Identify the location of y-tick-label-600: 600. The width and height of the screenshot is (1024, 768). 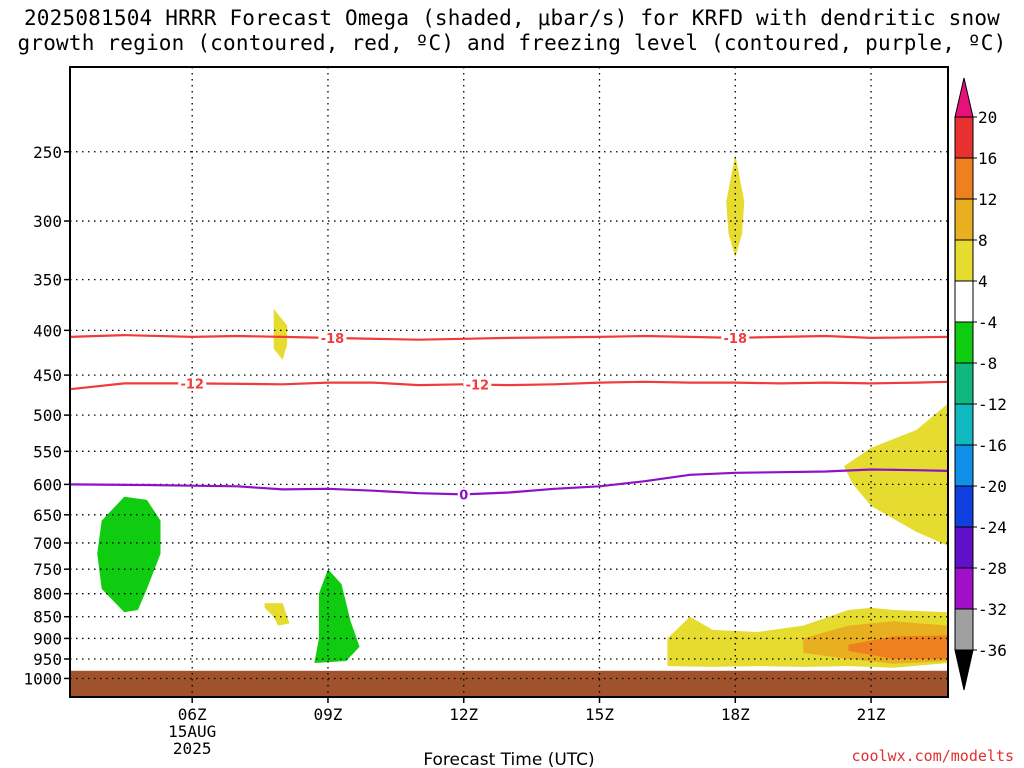
(47, 484).